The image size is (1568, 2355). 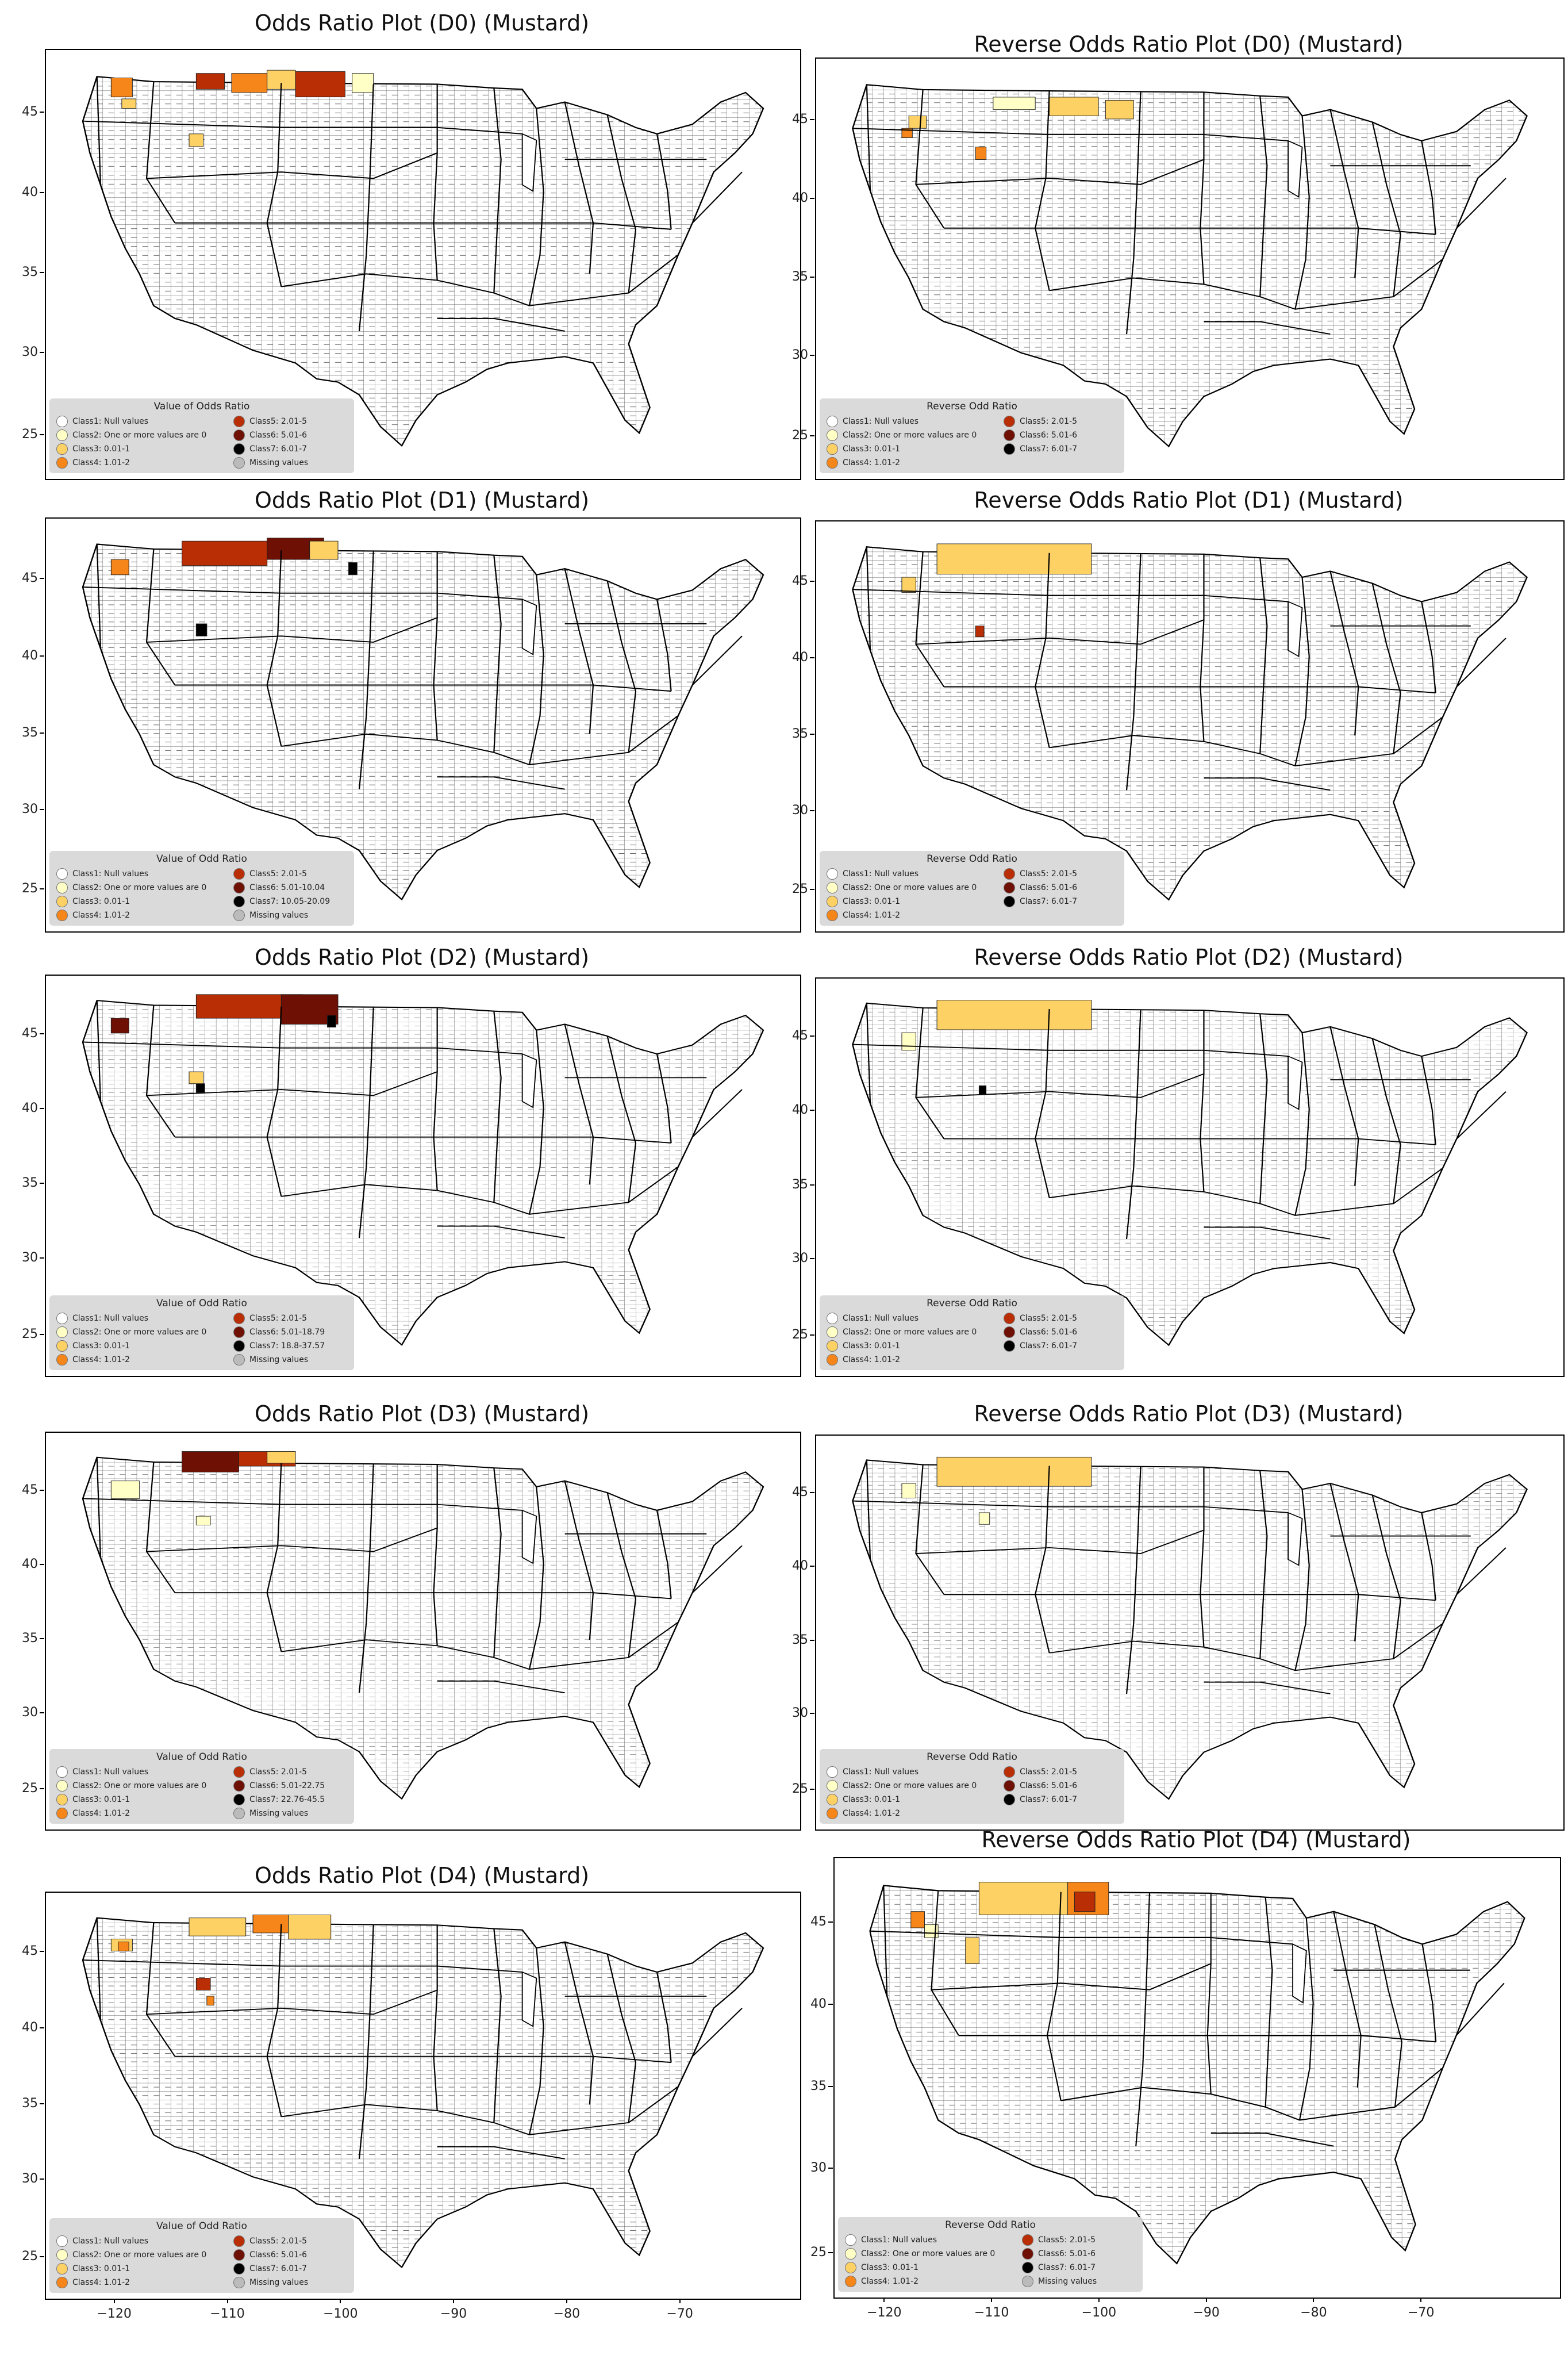 I want to click on legend-item: Class1: Null values, so click(x=891, y=2240).